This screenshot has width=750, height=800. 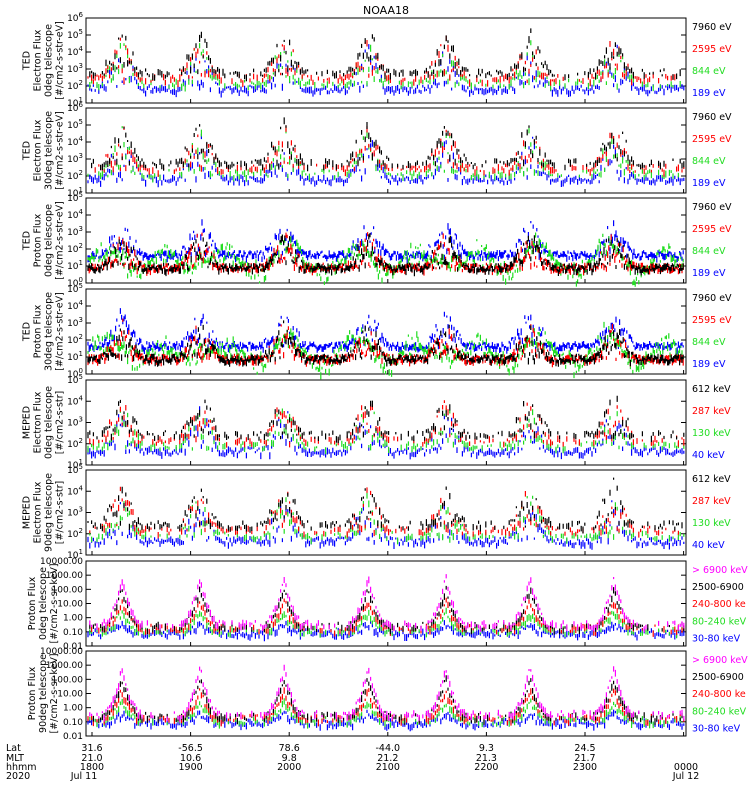 I want to click on time-tick-hhmm: 2000, so click(x=289, y=767).